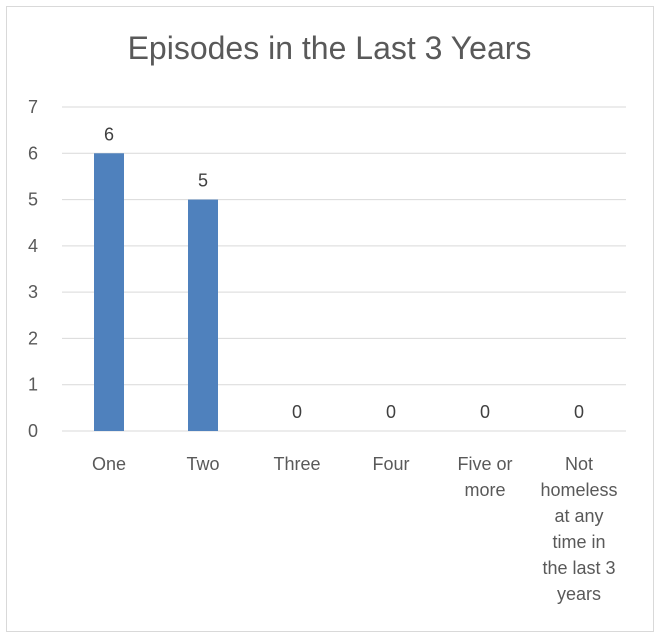 The image size is (659, 636). I want to click on category-label-0: One, so click(109, 464).